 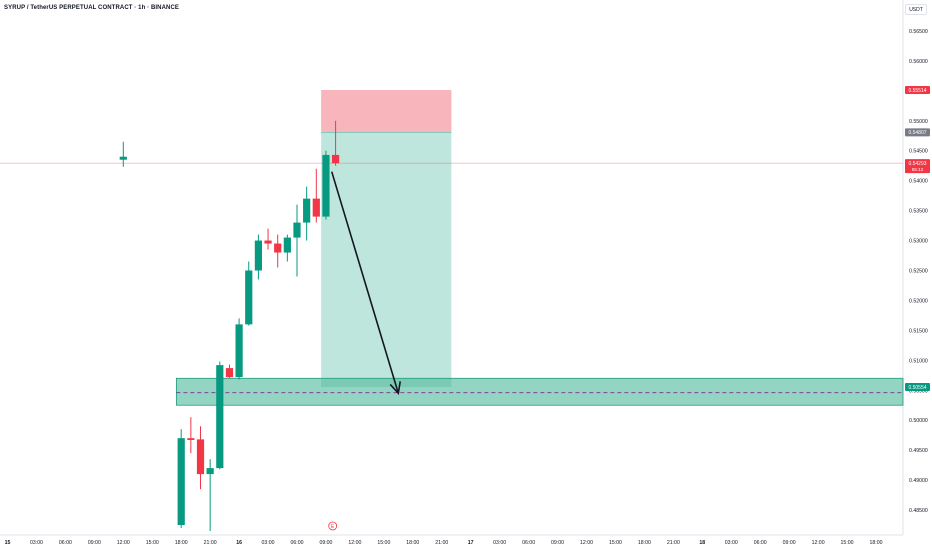 I want to click on x-tick-label: 15, so click(x=8, y=543).